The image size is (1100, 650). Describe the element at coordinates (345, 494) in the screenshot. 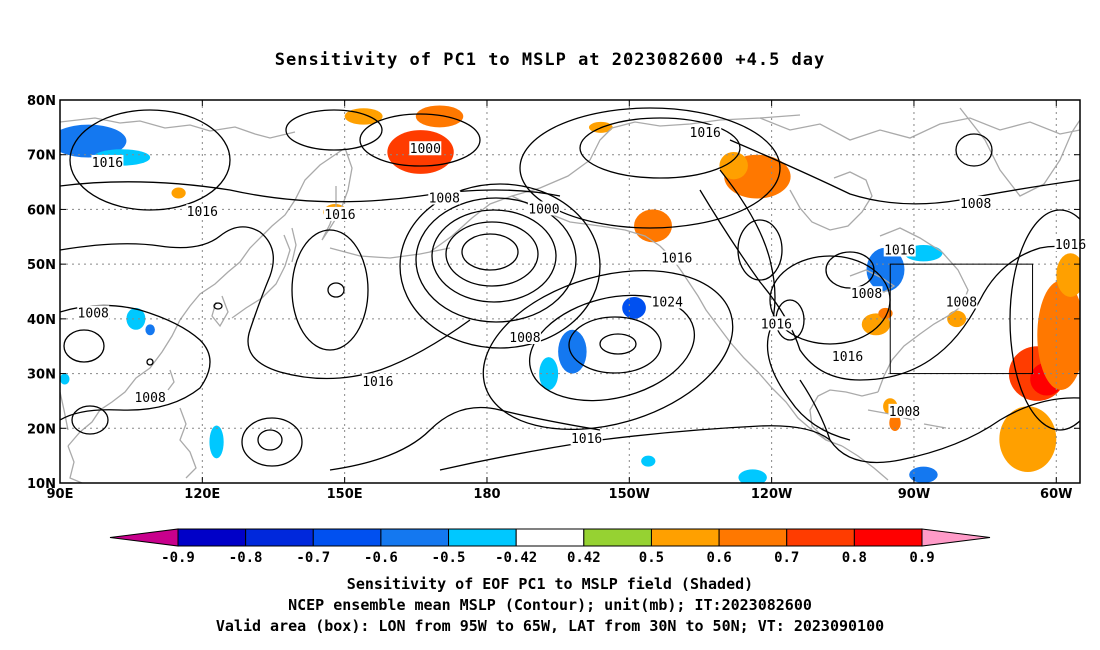

I see `lon-tick-label: 150E` at that location.